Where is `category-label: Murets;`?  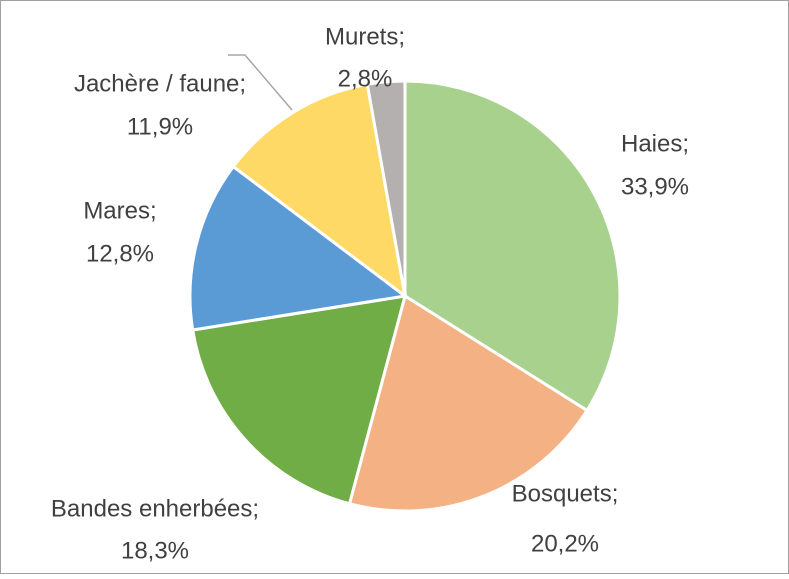
category-label: Murets; is located at coordinates (365, 36).